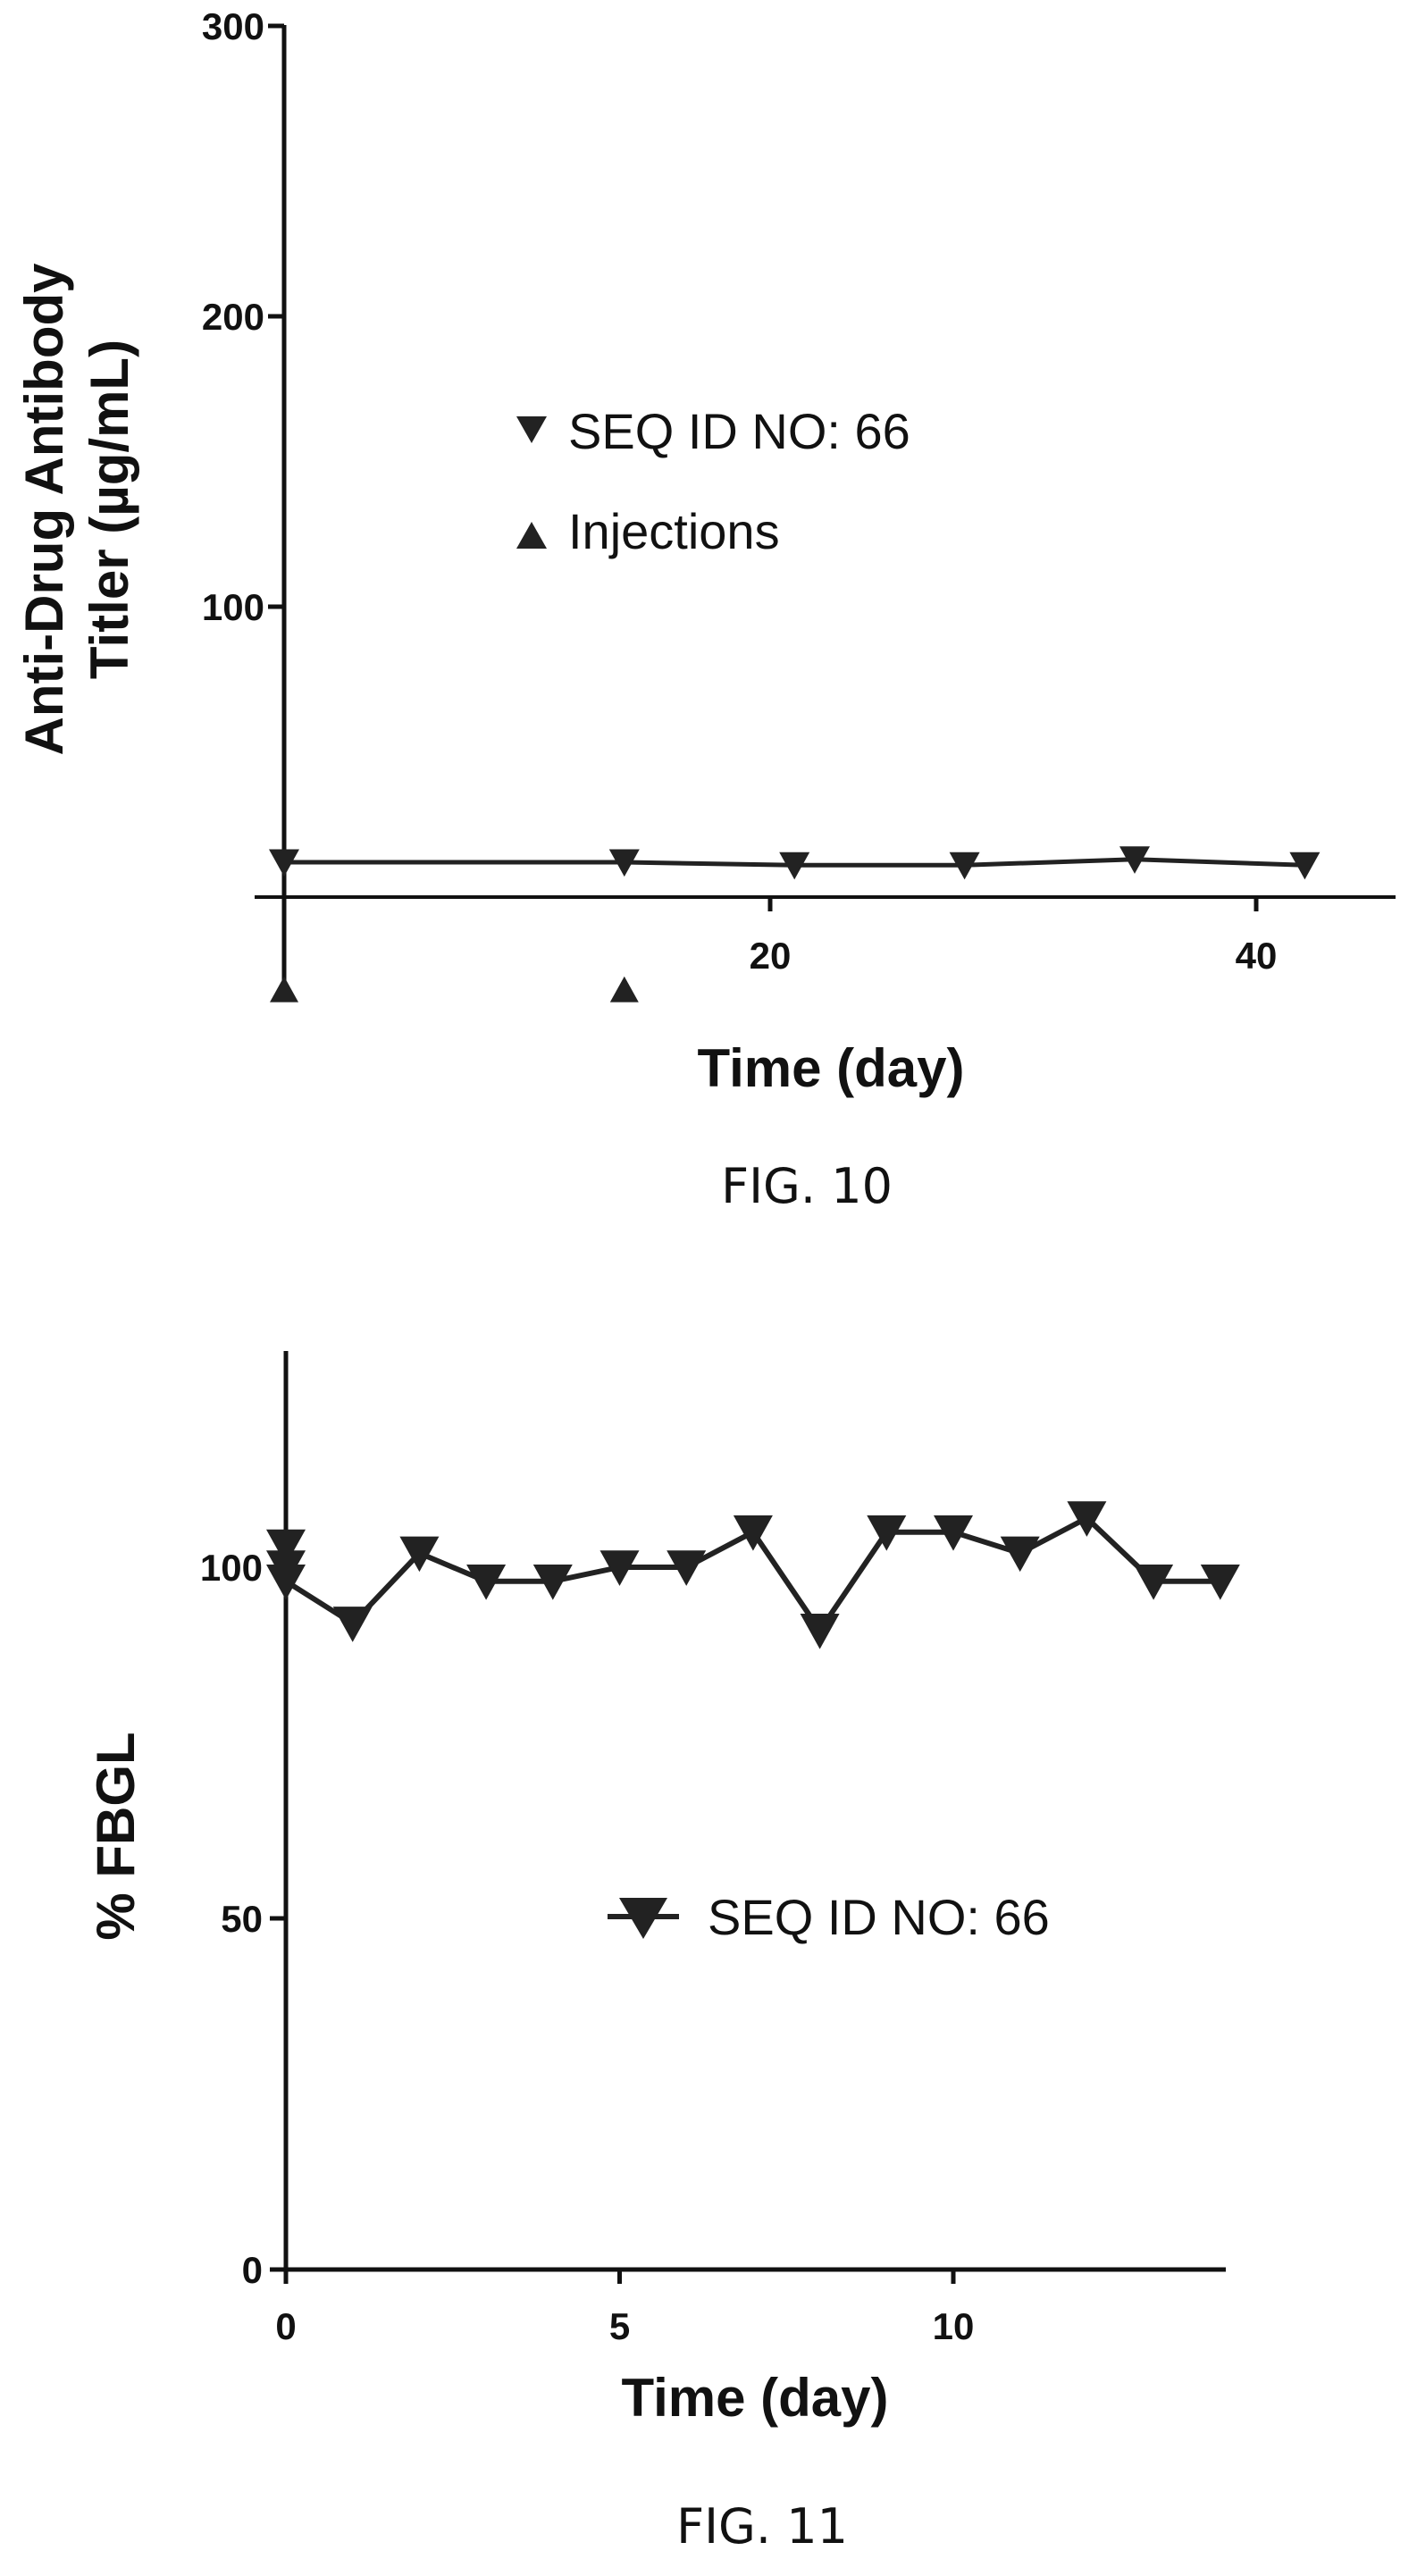 The height and width of the screenshot is (2576, 1417). I want to click on y-axis-label-line1: Anti-Drug Antibody, so click(44, 509).